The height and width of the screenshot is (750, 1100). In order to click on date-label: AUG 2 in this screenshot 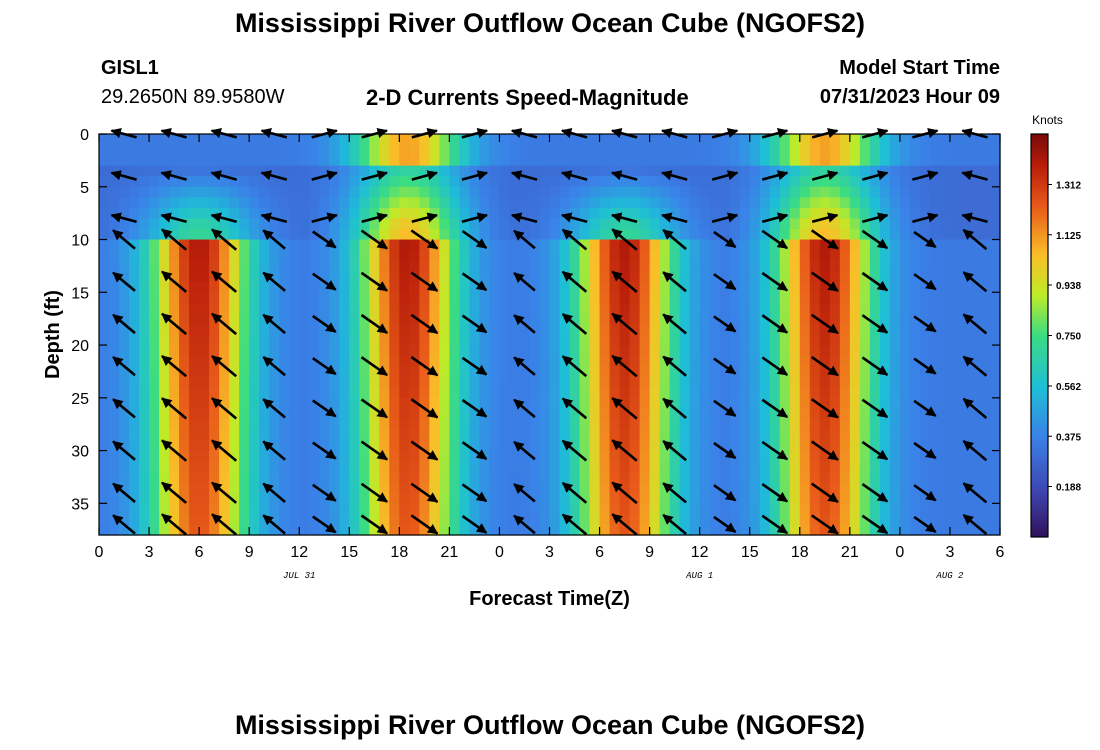, I will do `click(949, 576)`.